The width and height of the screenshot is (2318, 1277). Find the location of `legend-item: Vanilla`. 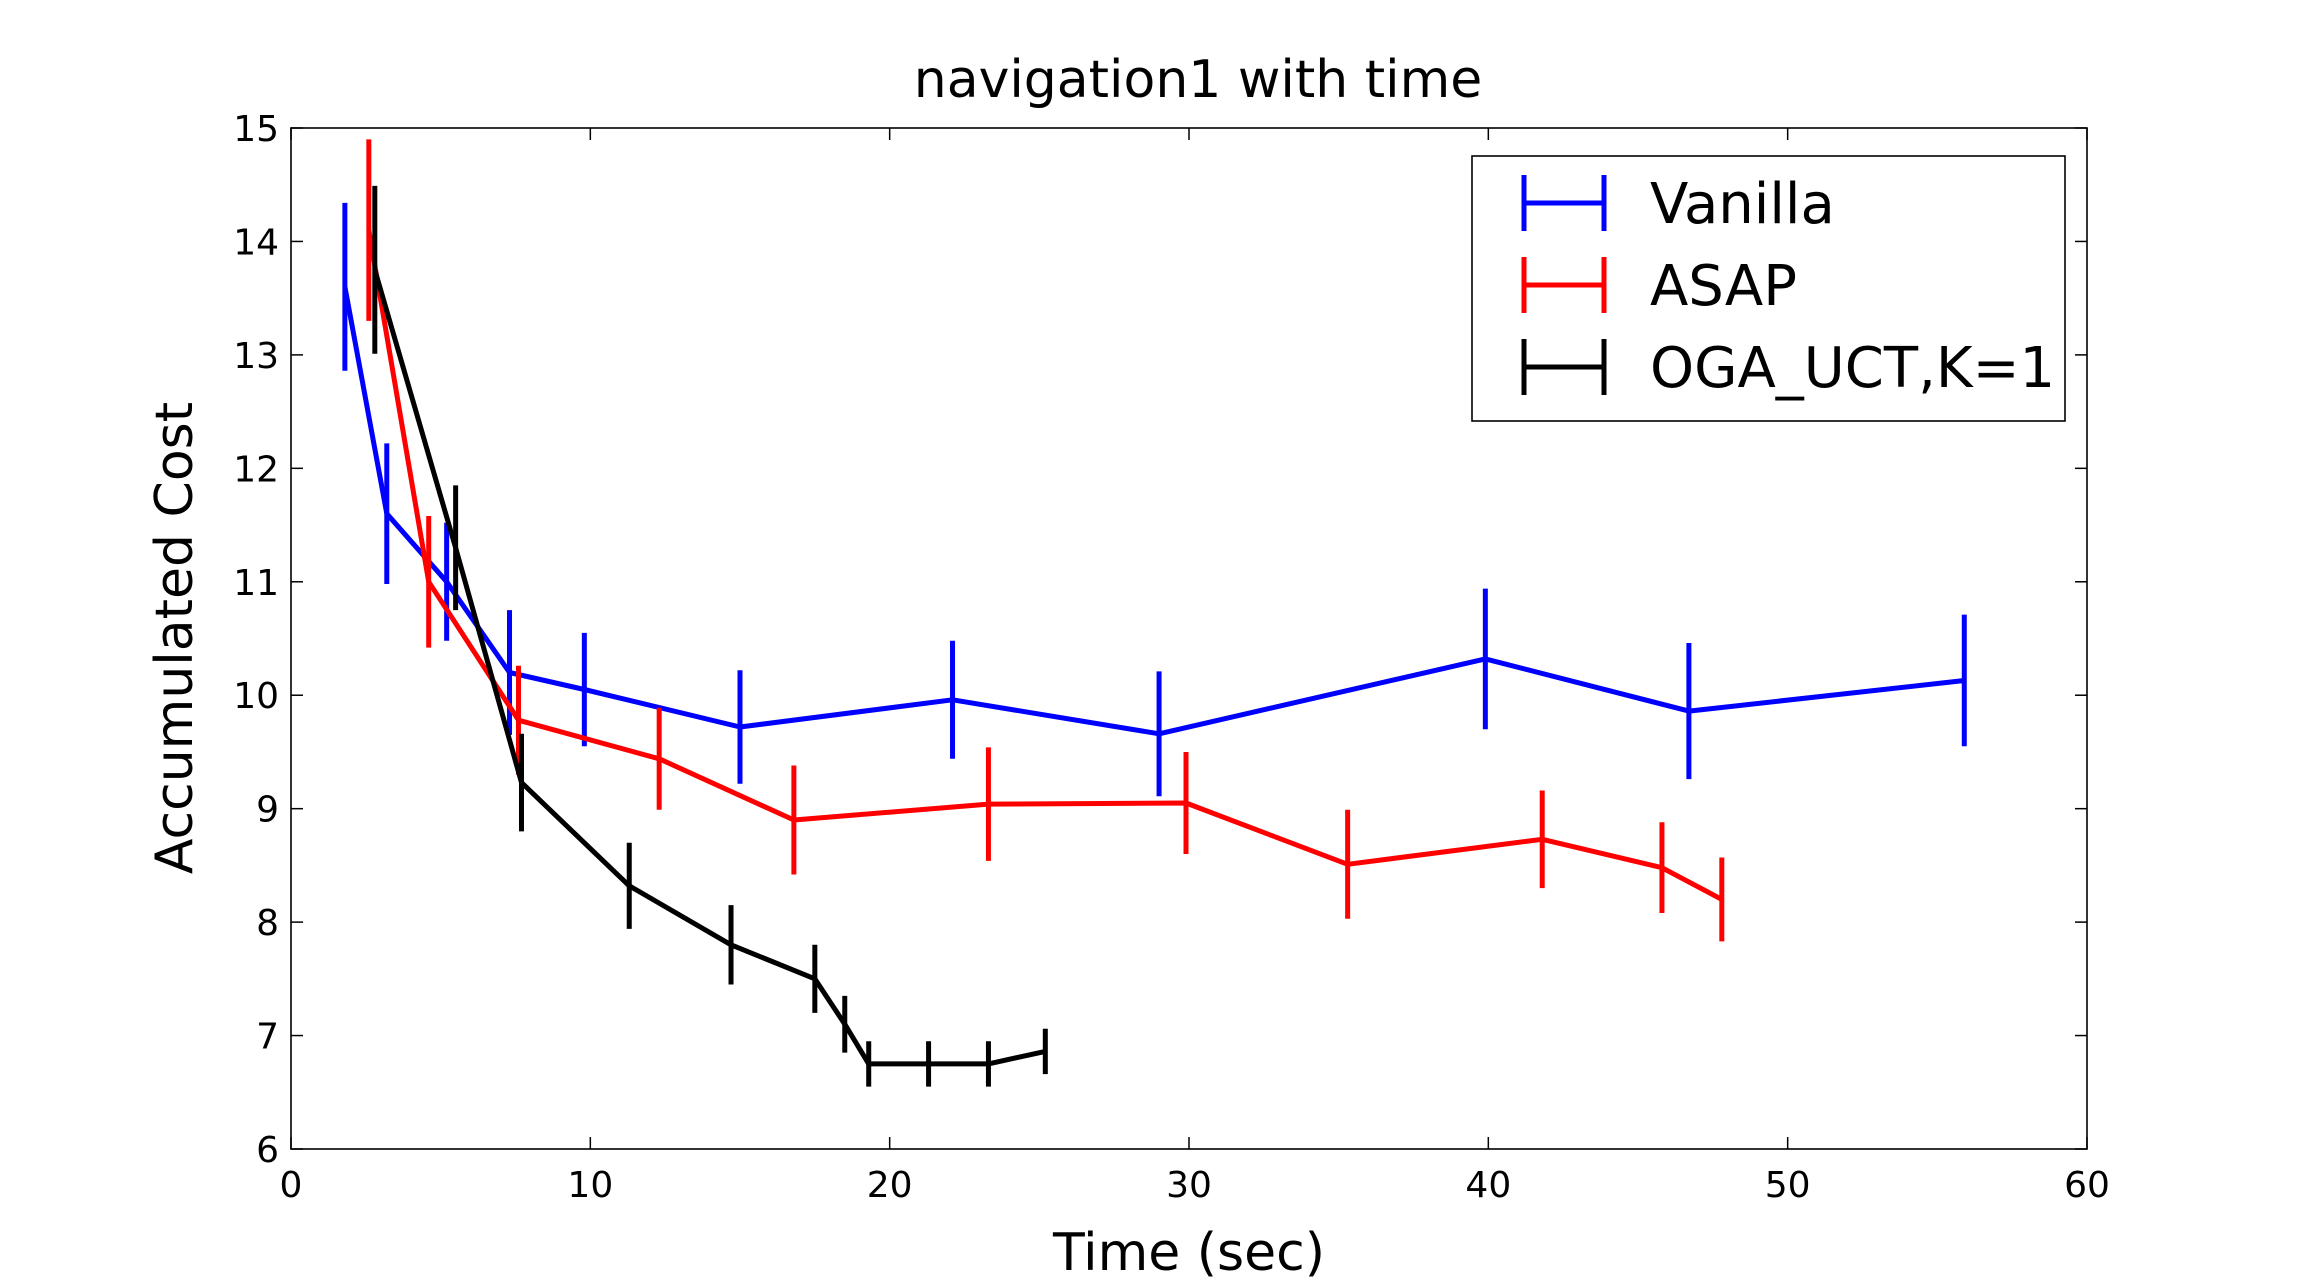

legend-item: Vanilla is located at coordinates (1678, 204).